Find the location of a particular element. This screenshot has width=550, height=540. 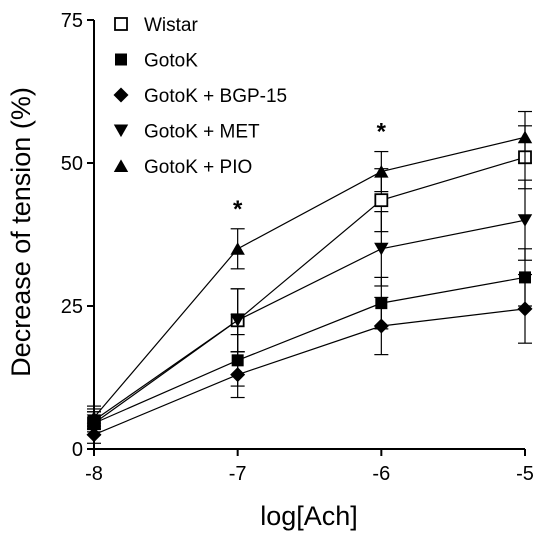

x-tick-label: -8 is located at coordinates (94, 474).